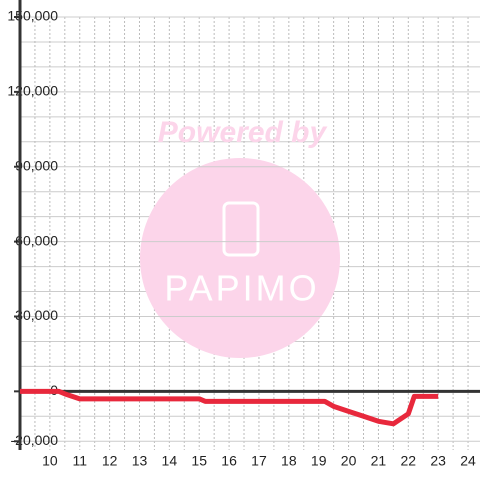  What do you see at coordinates (468, 461) in the screenshot?
I see `x-tick-label: 24` at bounding box center [468, 461].